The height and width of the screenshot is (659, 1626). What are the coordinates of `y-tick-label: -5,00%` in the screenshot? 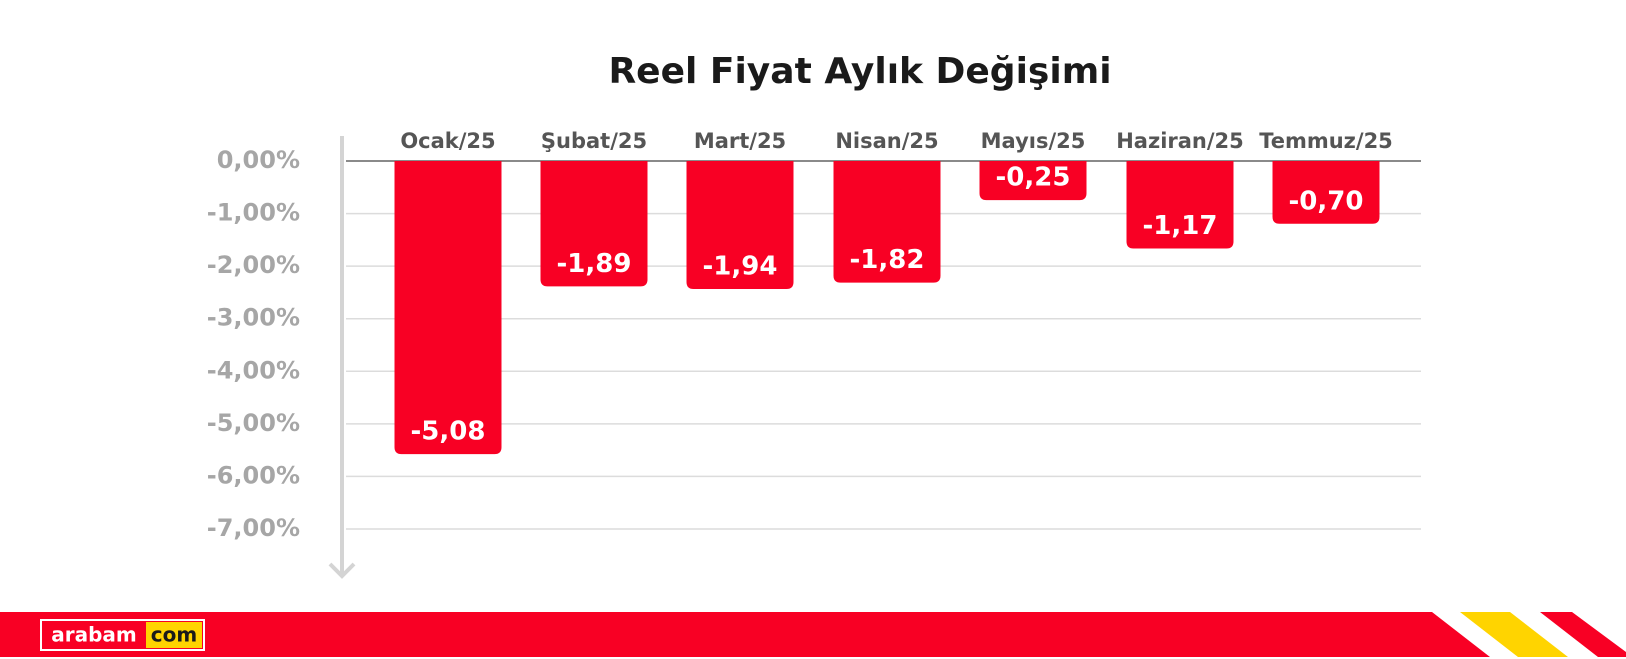 It's located at (253, 423).